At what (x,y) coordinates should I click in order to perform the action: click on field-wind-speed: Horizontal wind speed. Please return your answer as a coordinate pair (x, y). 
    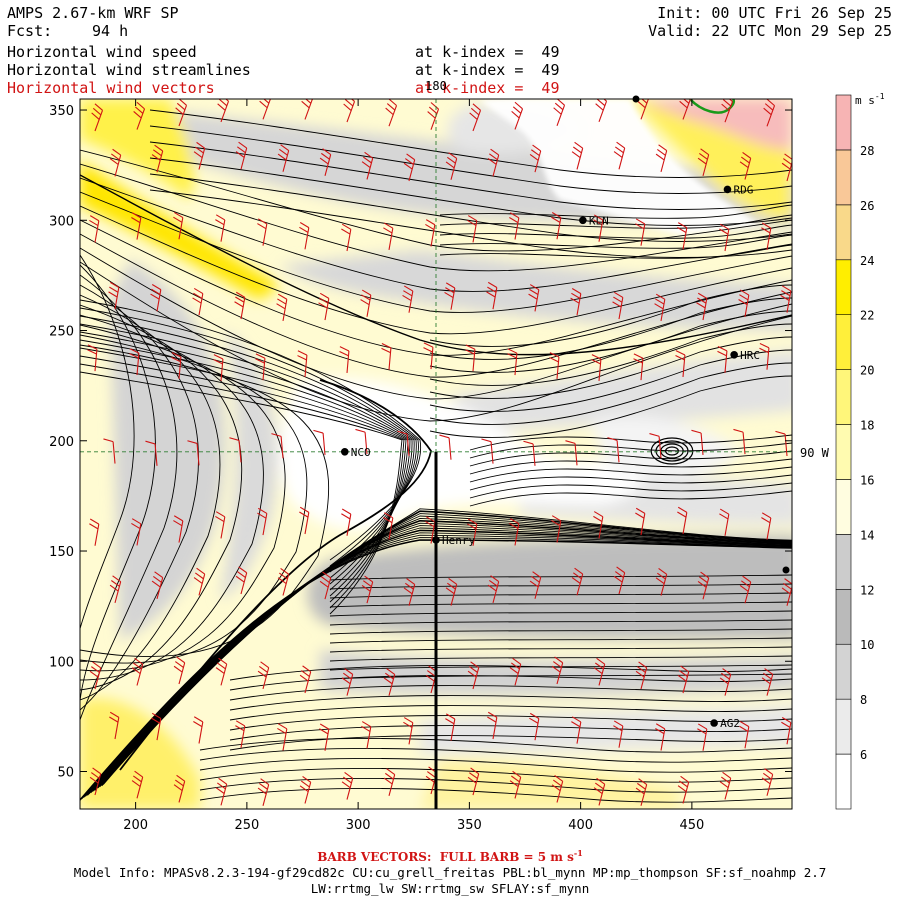
    Looking at the image, I should click on (102, 52).